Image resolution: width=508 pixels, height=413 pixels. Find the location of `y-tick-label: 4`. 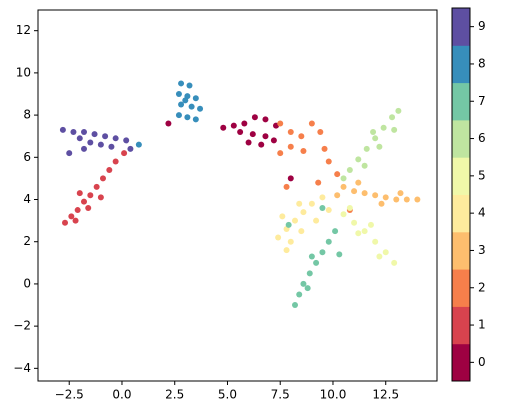

y-tick-label: 4 is located at coordinates (27, 199).